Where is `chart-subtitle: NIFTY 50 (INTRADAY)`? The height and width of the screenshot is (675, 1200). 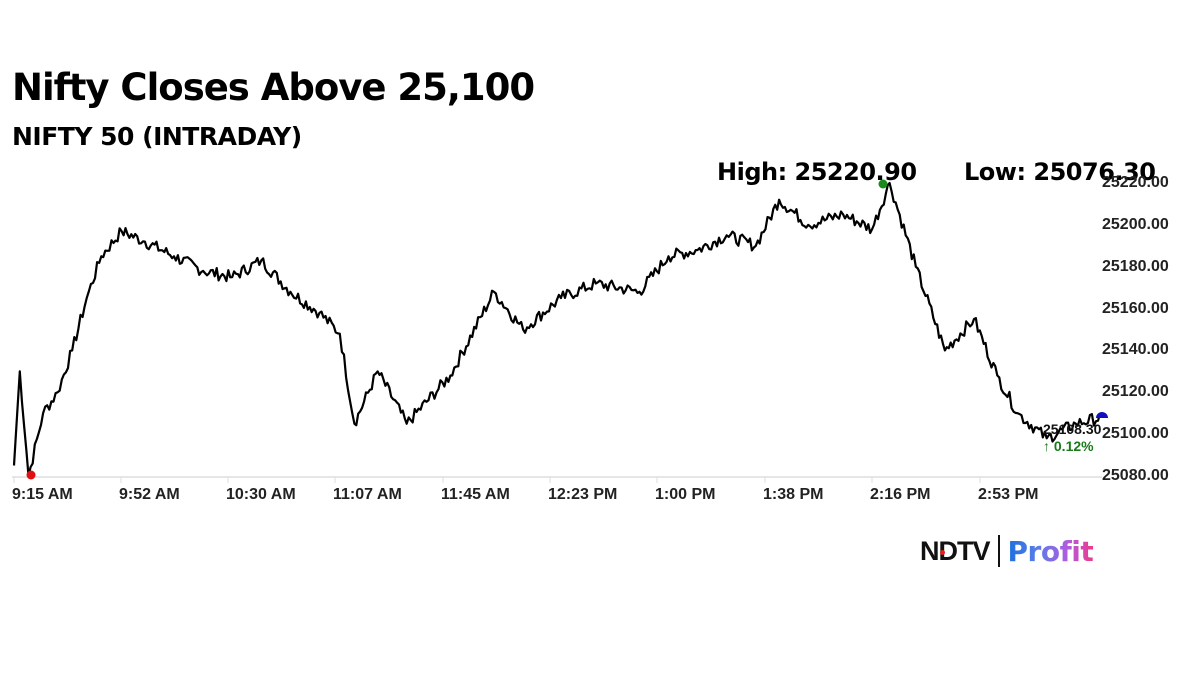
chart-subtitle: NIFTY 50 (INTRADAY) is located at coordinates (157, 136).